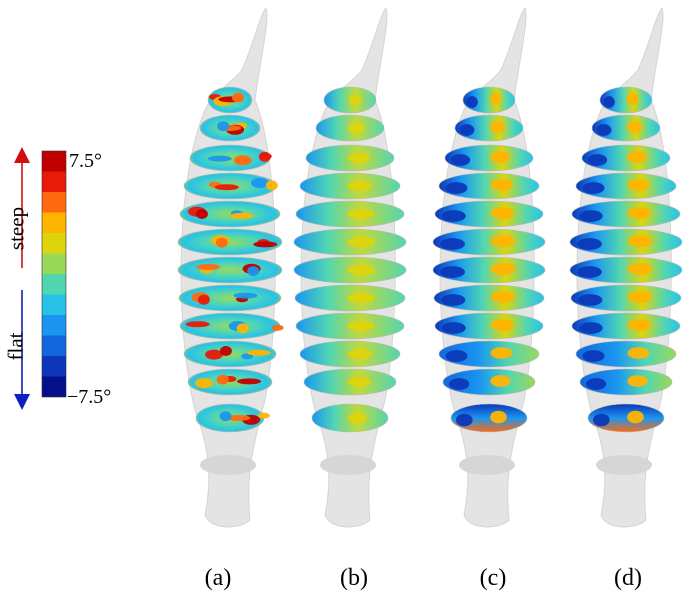 This screenshot has height=599, width=685. I want to click on panel-a, so click(230, 267).